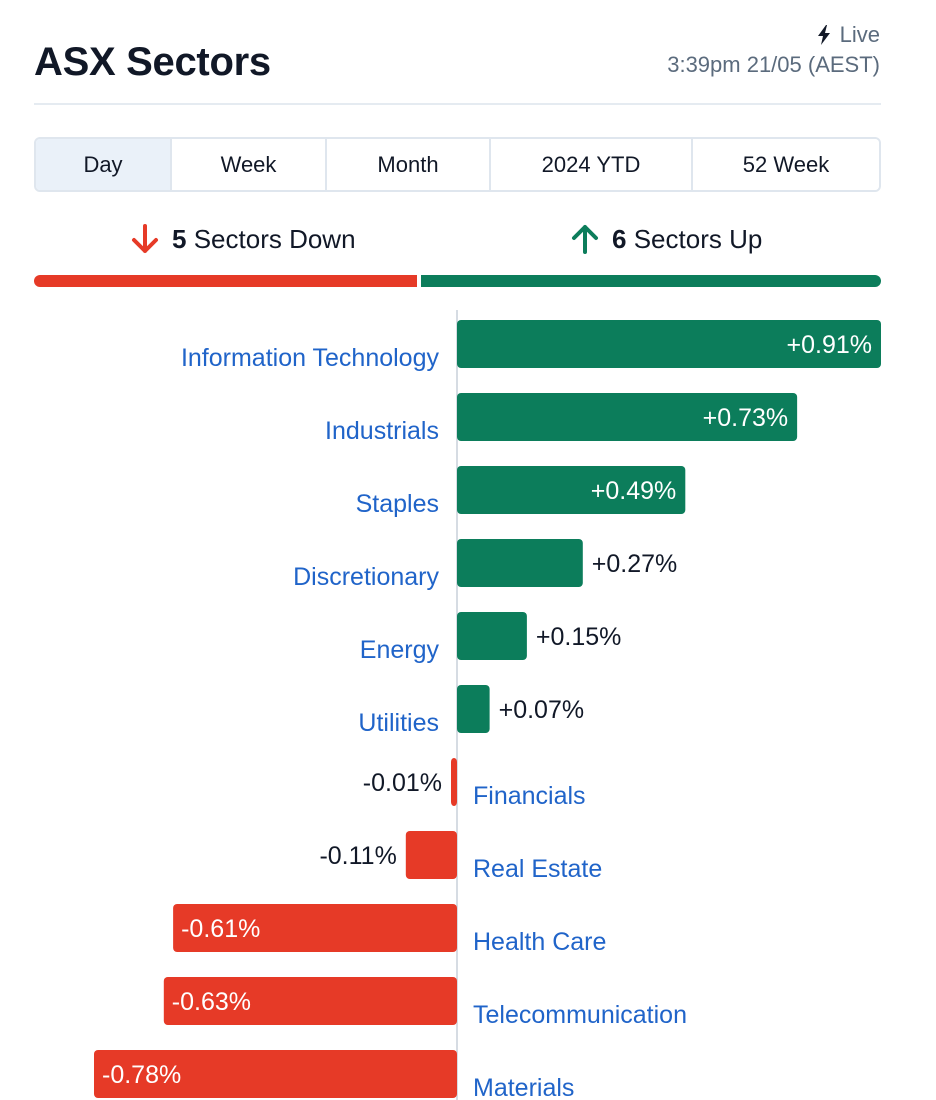  Describe the element at coordinates (145, 238) in the screenshot. I see `arrow-down-icon` at that location.